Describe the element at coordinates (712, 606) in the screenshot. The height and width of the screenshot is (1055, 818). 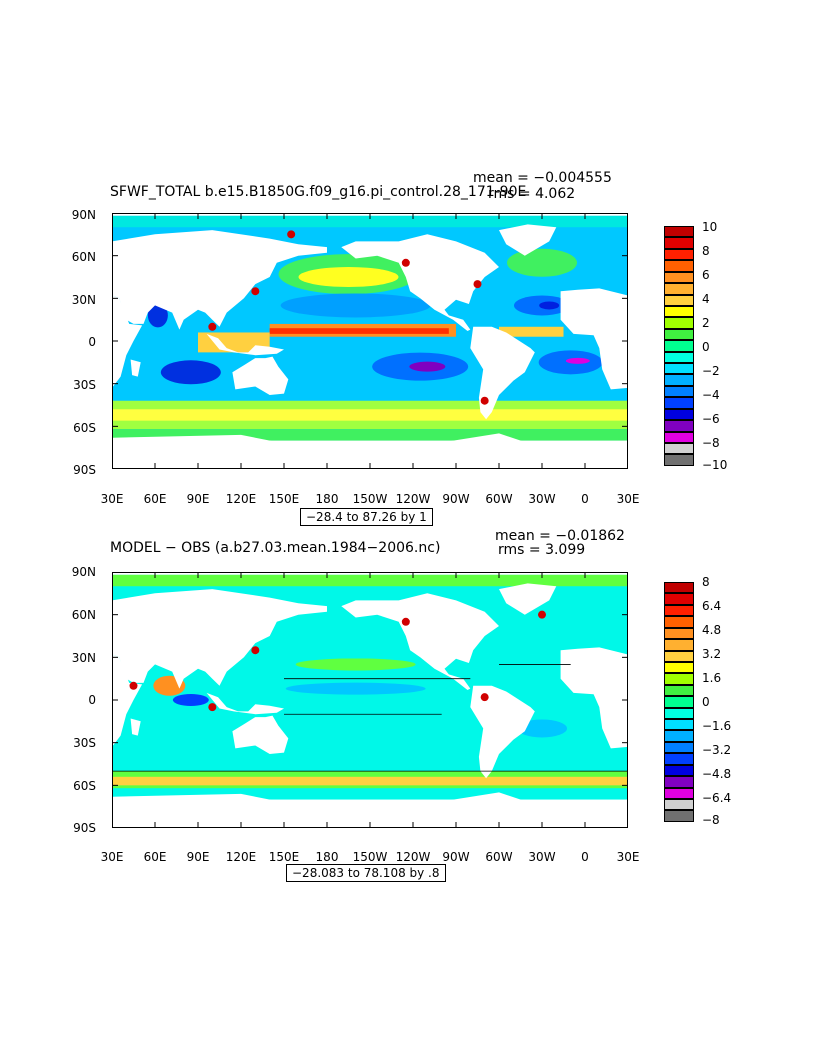
I see `colorbar-label: 6.4` at that location.